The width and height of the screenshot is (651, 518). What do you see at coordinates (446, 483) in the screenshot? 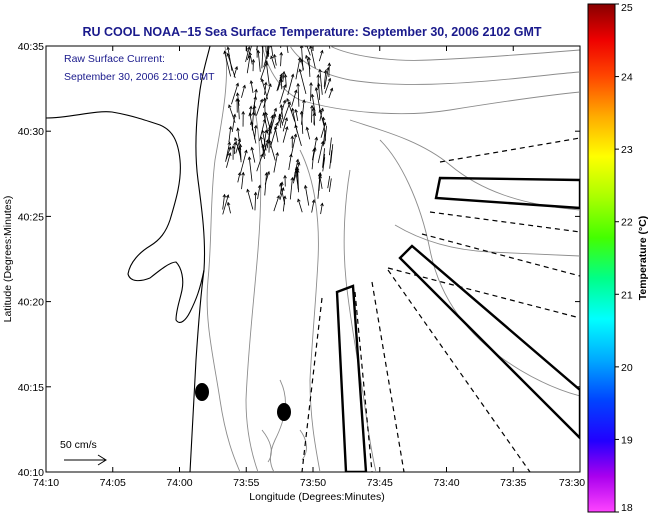
I see `x-tick-label: 73:40` at bounding box center [446, 483].